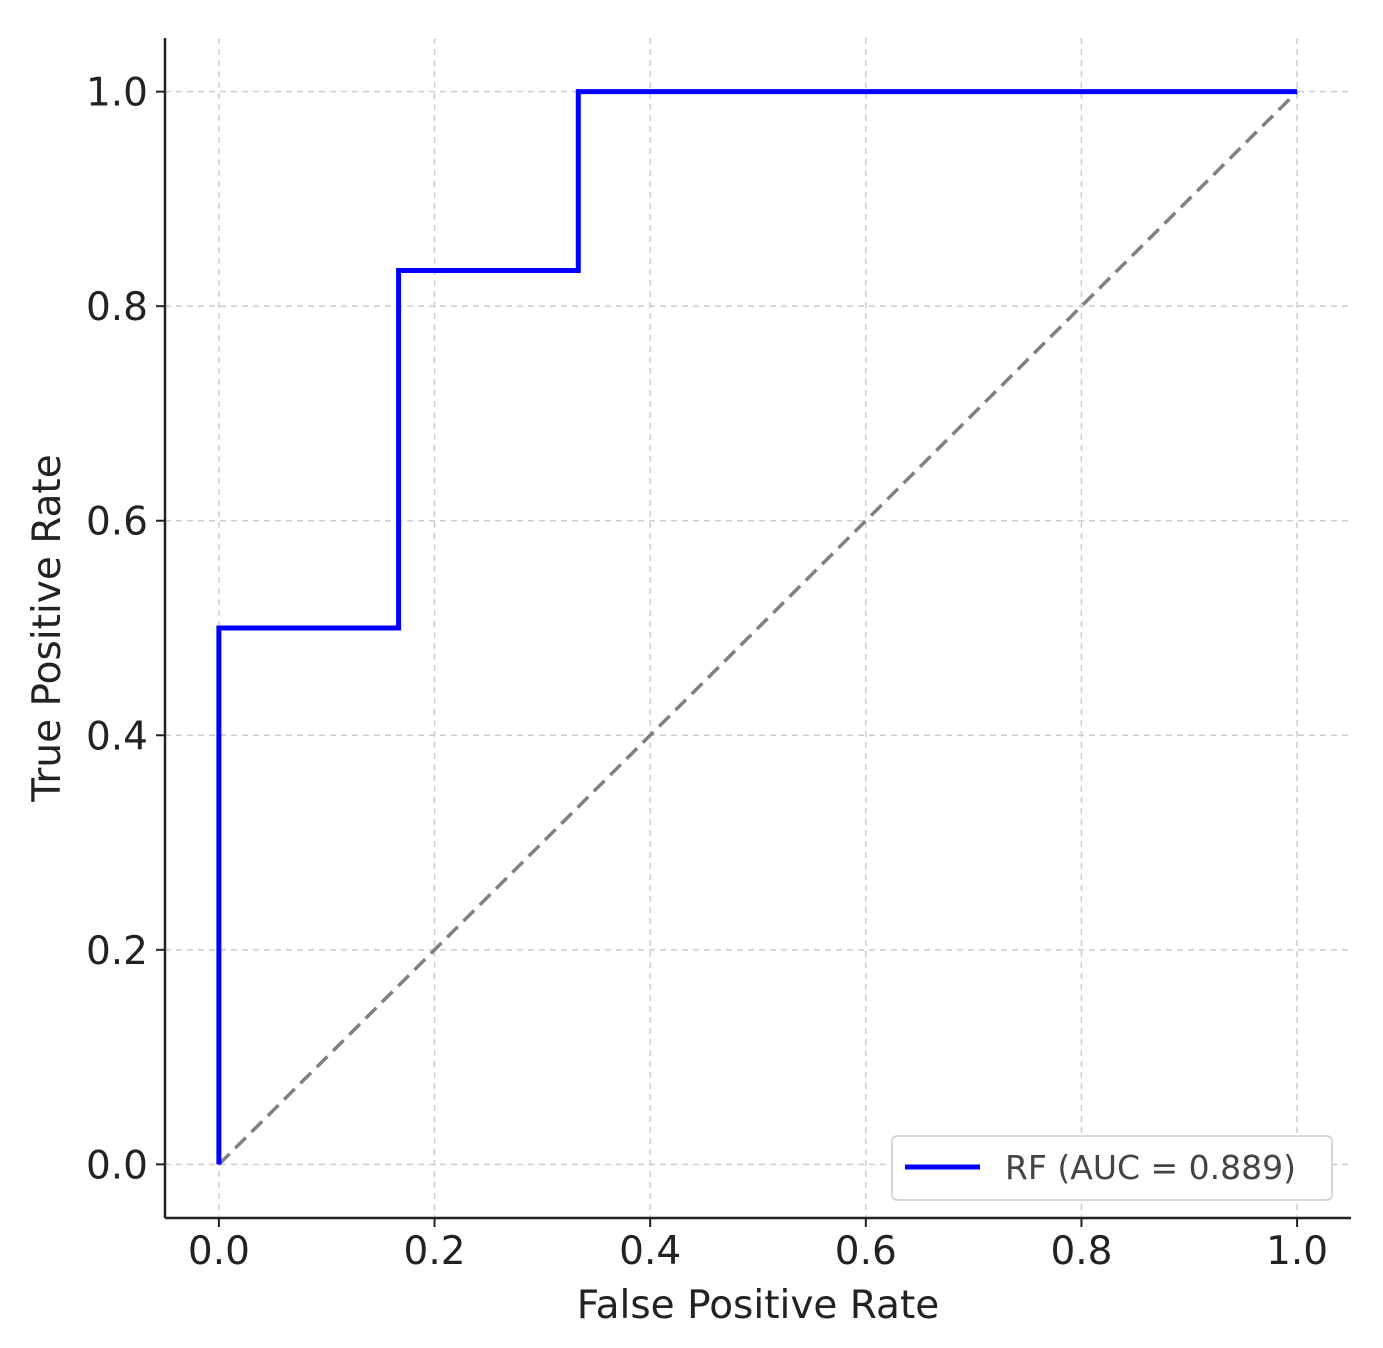 Image resolution: width=1383 pixels, height=1348 pixels. I want to click on y-tick-label: 1.0, so click(117, 93).